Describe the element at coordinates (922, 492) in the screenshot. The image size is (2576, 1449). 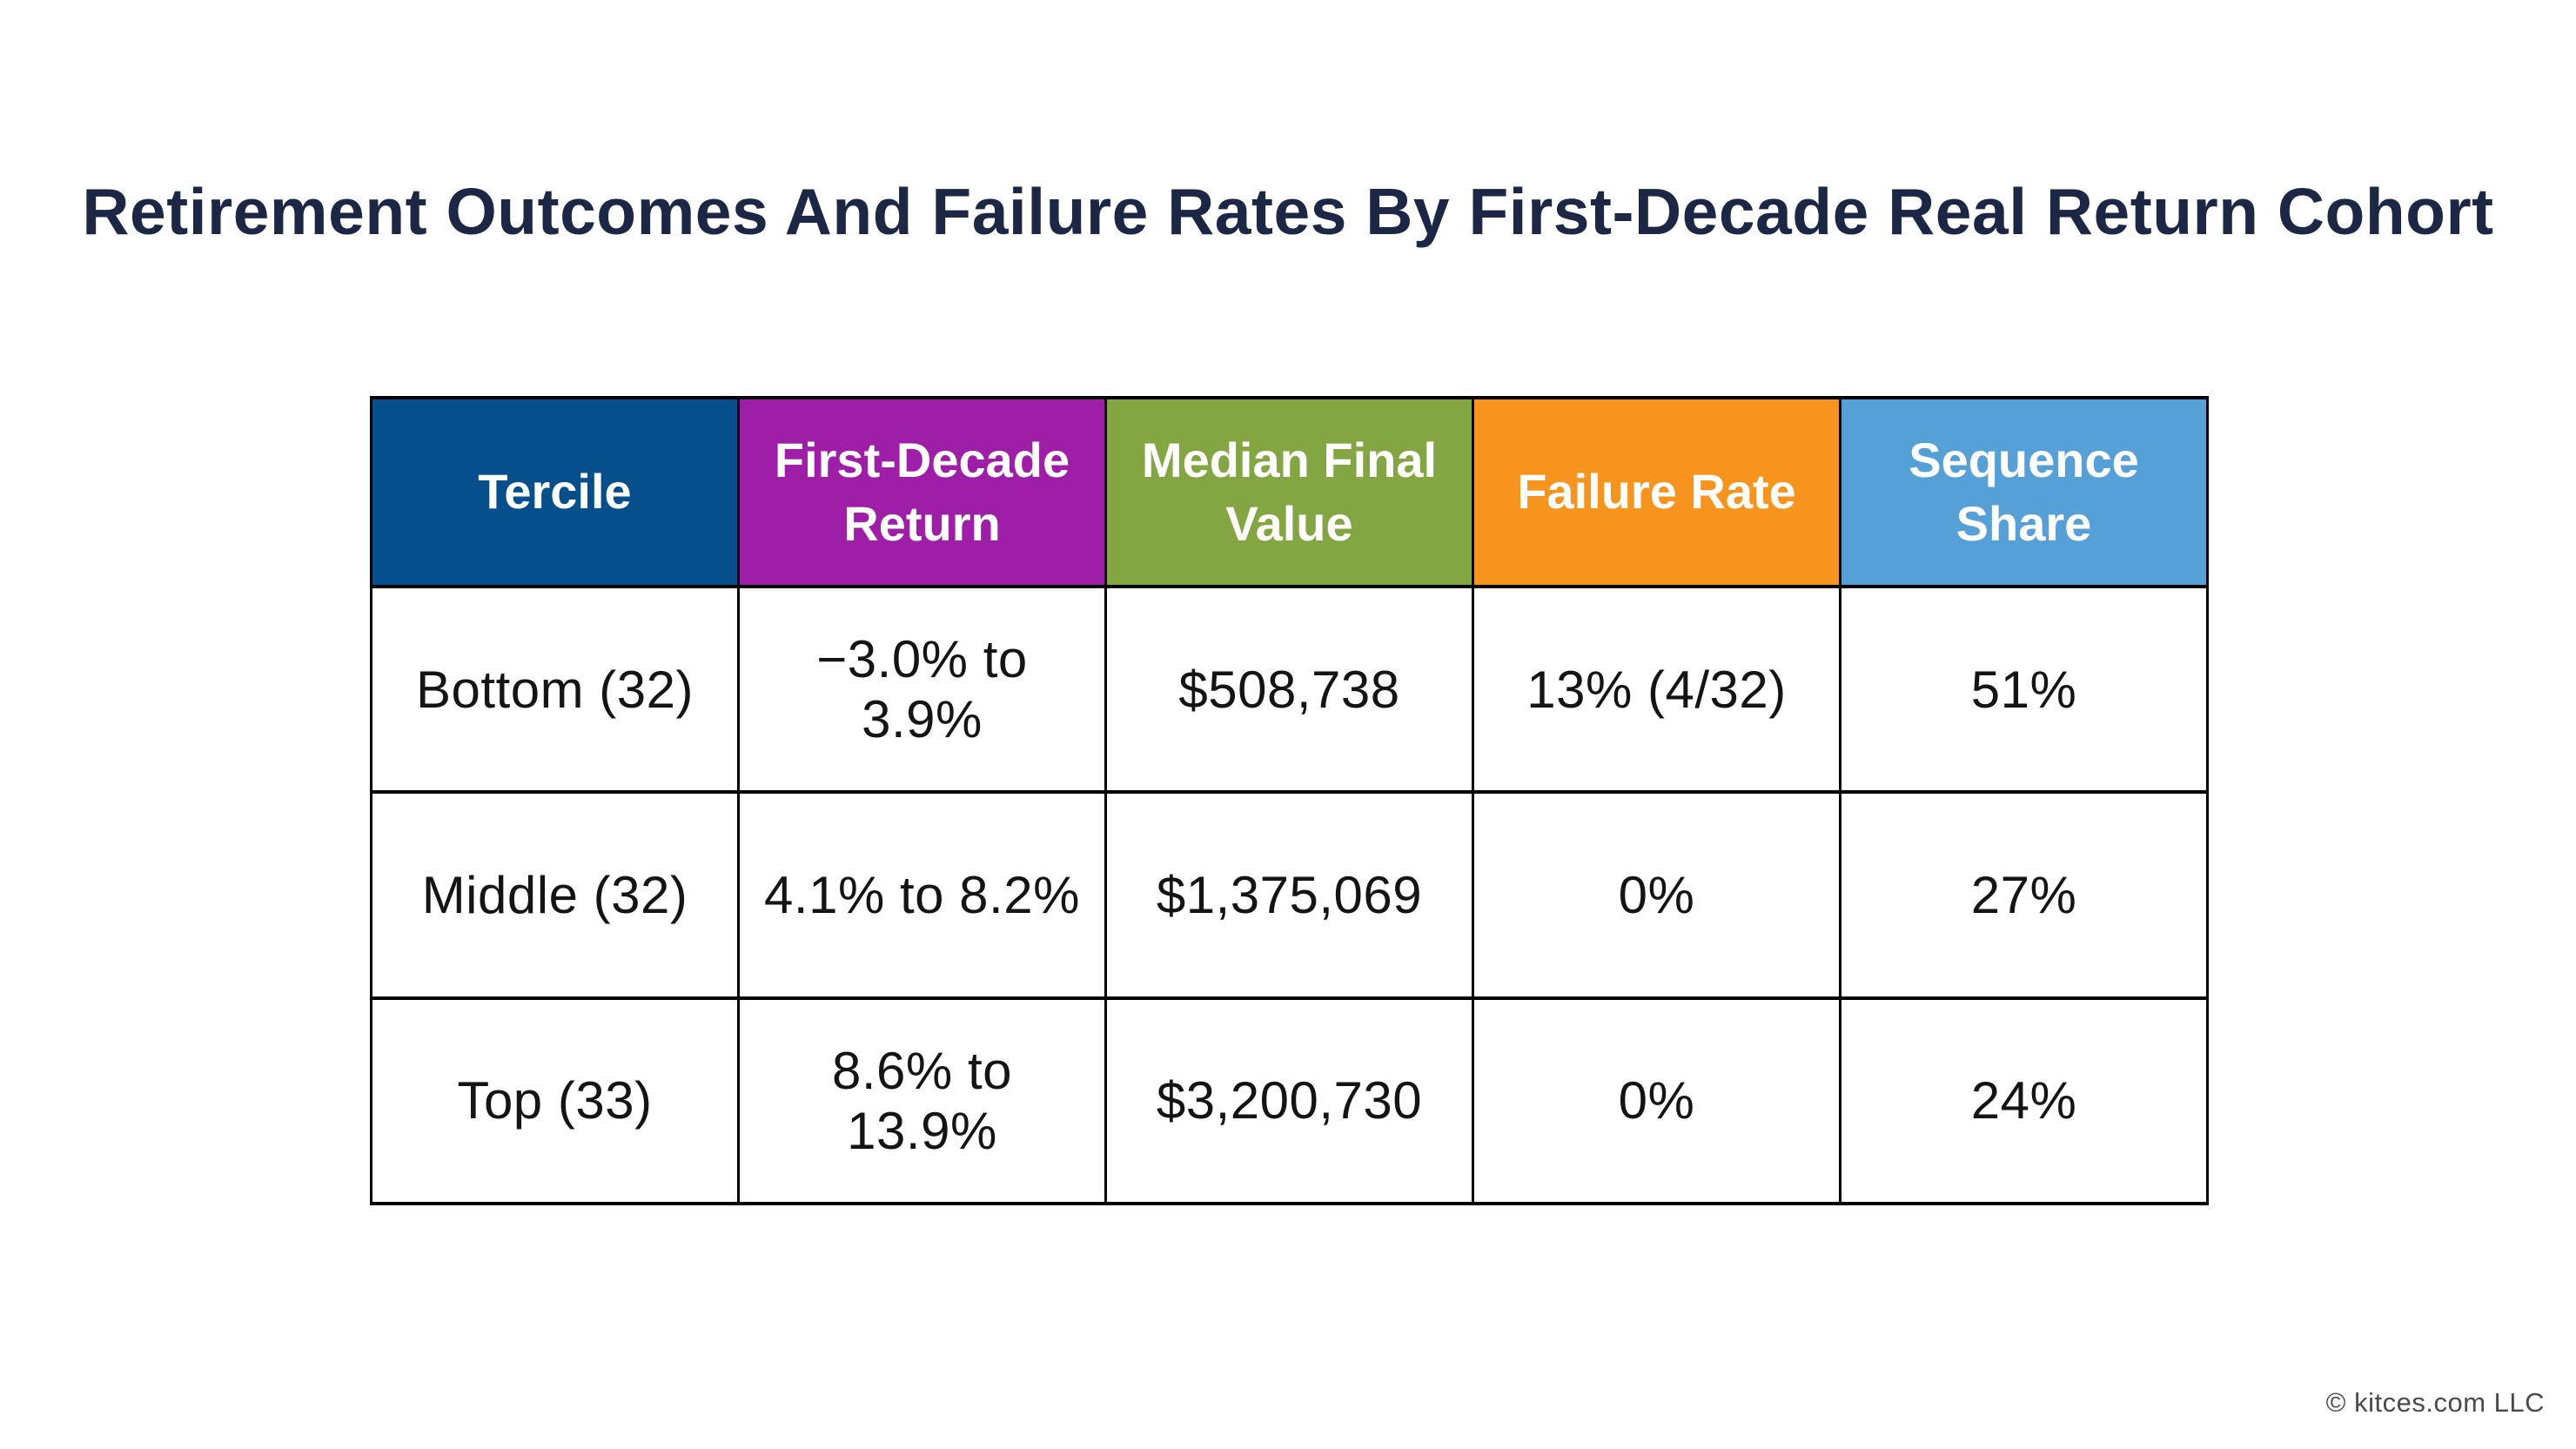
I see `column-header-first-decade-return: First-Decade Return` at that location.